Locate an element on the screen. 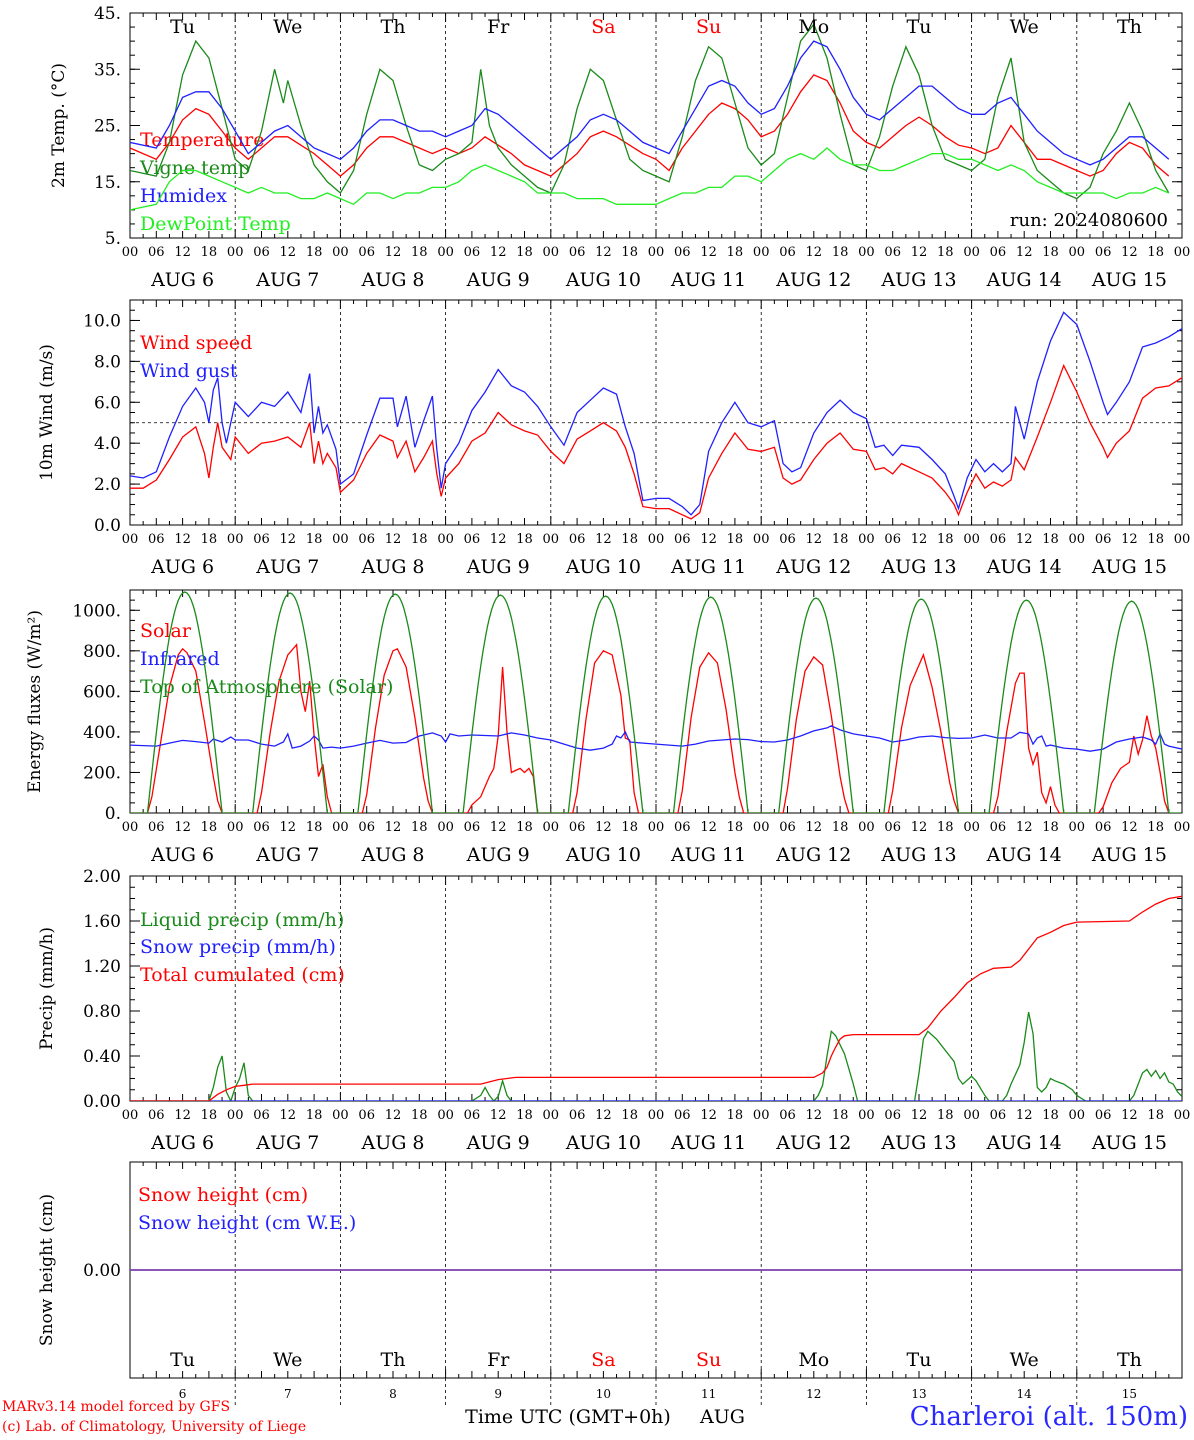 This screenshot has height=1440, width=1194. date-label: AUG 7 is located at coordinates (287, 855).